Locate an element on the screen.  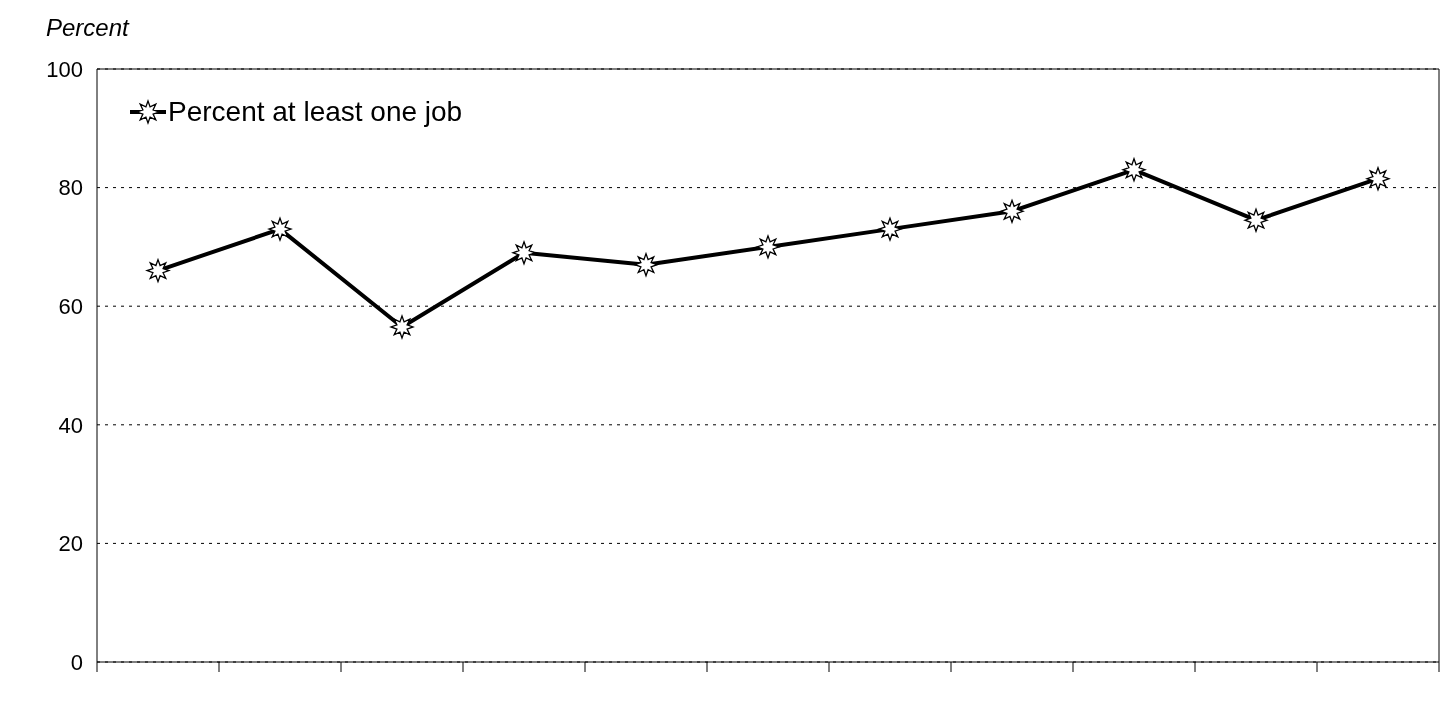
legend-label: Percent at least one job is located at coordinates (315, 112).